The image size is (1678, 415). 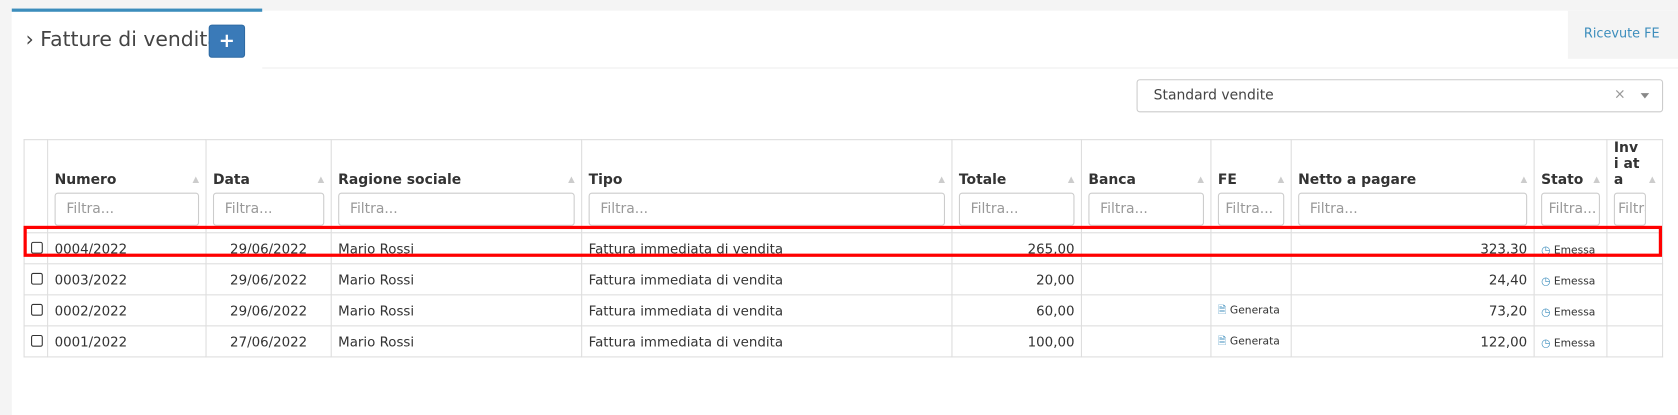 What do you see at coordinates (1357, 180) in the screenshot?
I see `column-label: Netto a pagare` at bounding box center [1357, 180].